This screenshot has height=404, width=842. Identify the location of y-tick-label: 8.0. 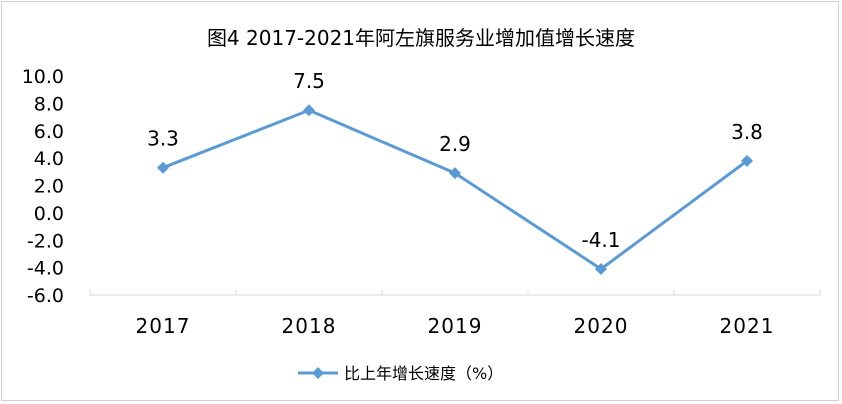
(49, 104).